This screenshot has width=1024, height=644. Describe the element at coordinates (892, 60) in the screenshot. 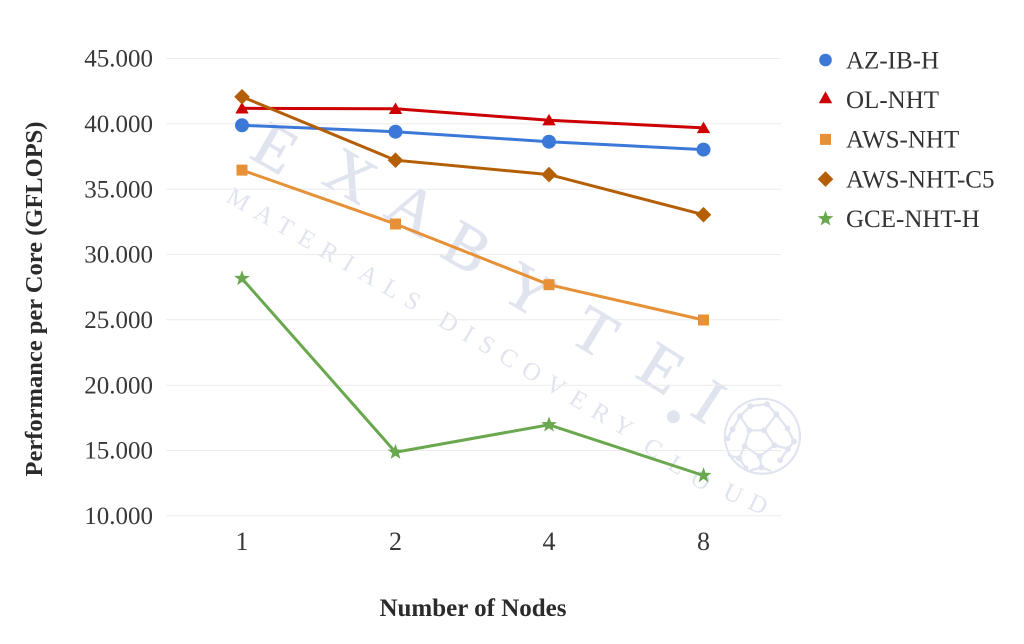

I see `svg-text: AZ-IB-H` at that location.